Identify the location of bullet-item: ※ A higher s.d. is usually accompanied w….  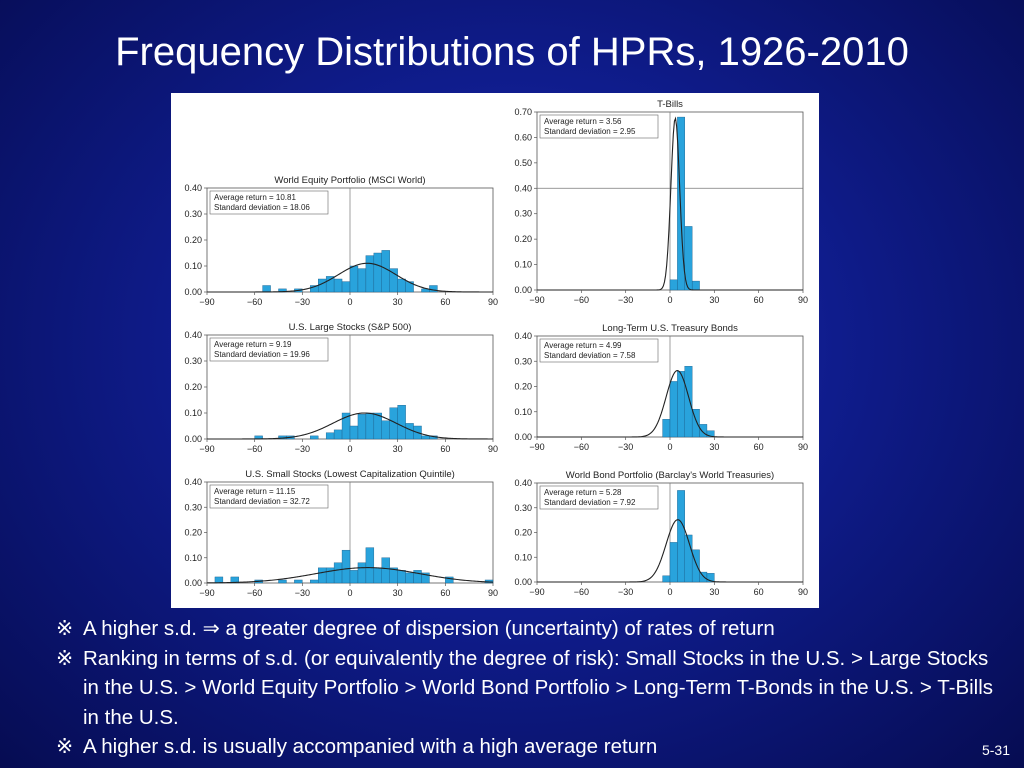
(526, 747).